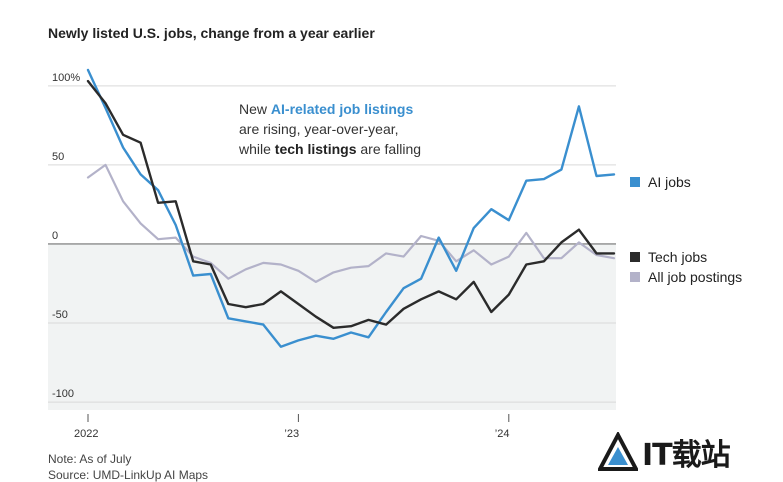 The image size is (783, 482). I want to click on legend-item-ai: AI jobs, so click(660, 182).